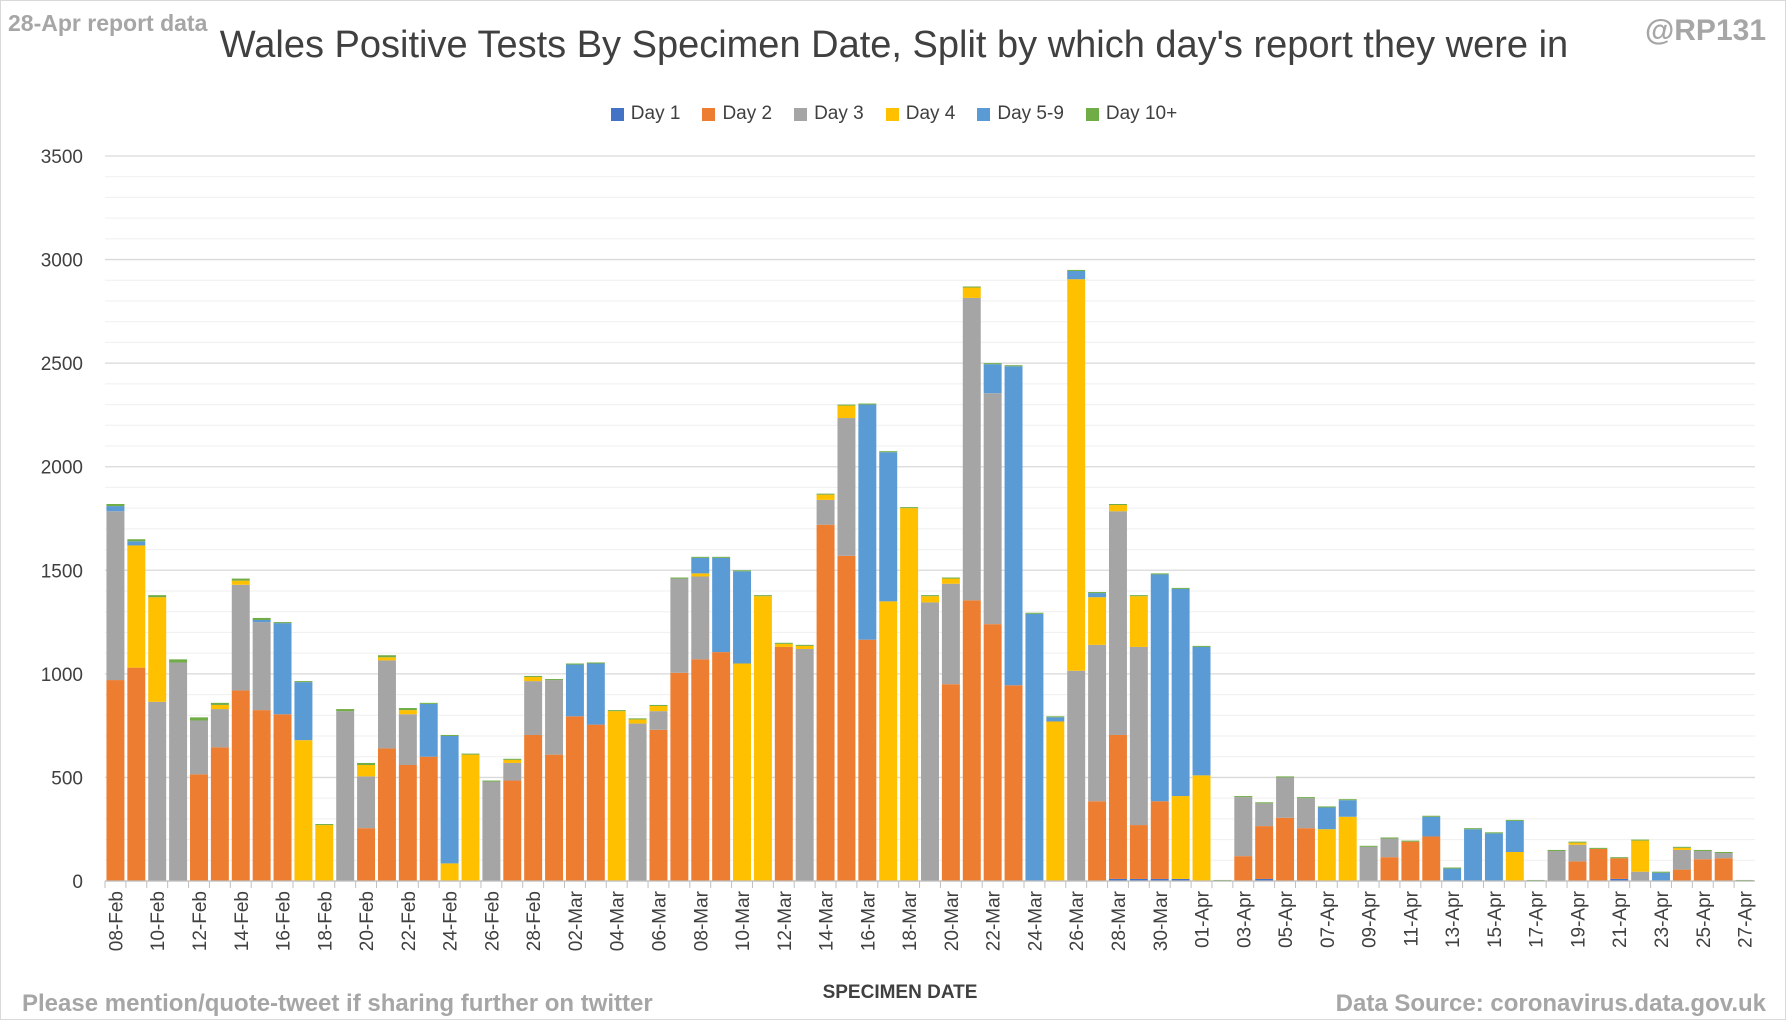 Image resolution: width=1788 pixels, height=1022 pixels. I want to click on bar-stack-07-mar, so click(679, 729).